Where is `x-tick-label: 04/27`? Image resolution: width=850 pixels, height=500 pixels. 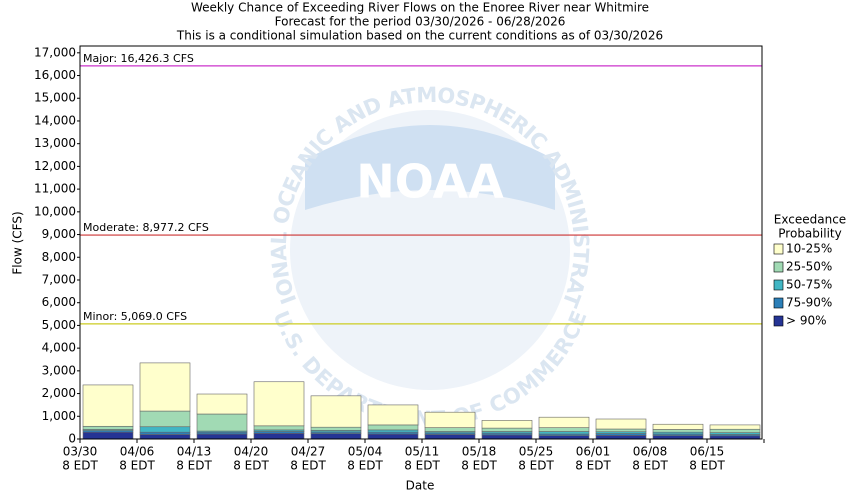 x-tick-label: 04/27 is located at coordinates (308, 452).